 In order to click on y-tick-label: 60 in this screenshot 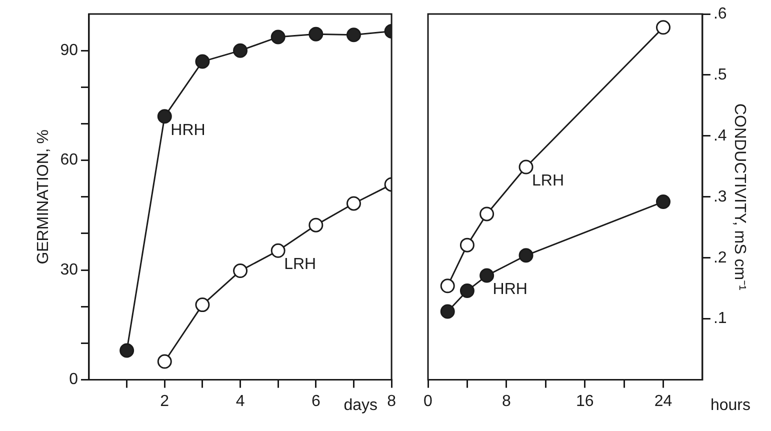, I will do `click(69, 160)`.